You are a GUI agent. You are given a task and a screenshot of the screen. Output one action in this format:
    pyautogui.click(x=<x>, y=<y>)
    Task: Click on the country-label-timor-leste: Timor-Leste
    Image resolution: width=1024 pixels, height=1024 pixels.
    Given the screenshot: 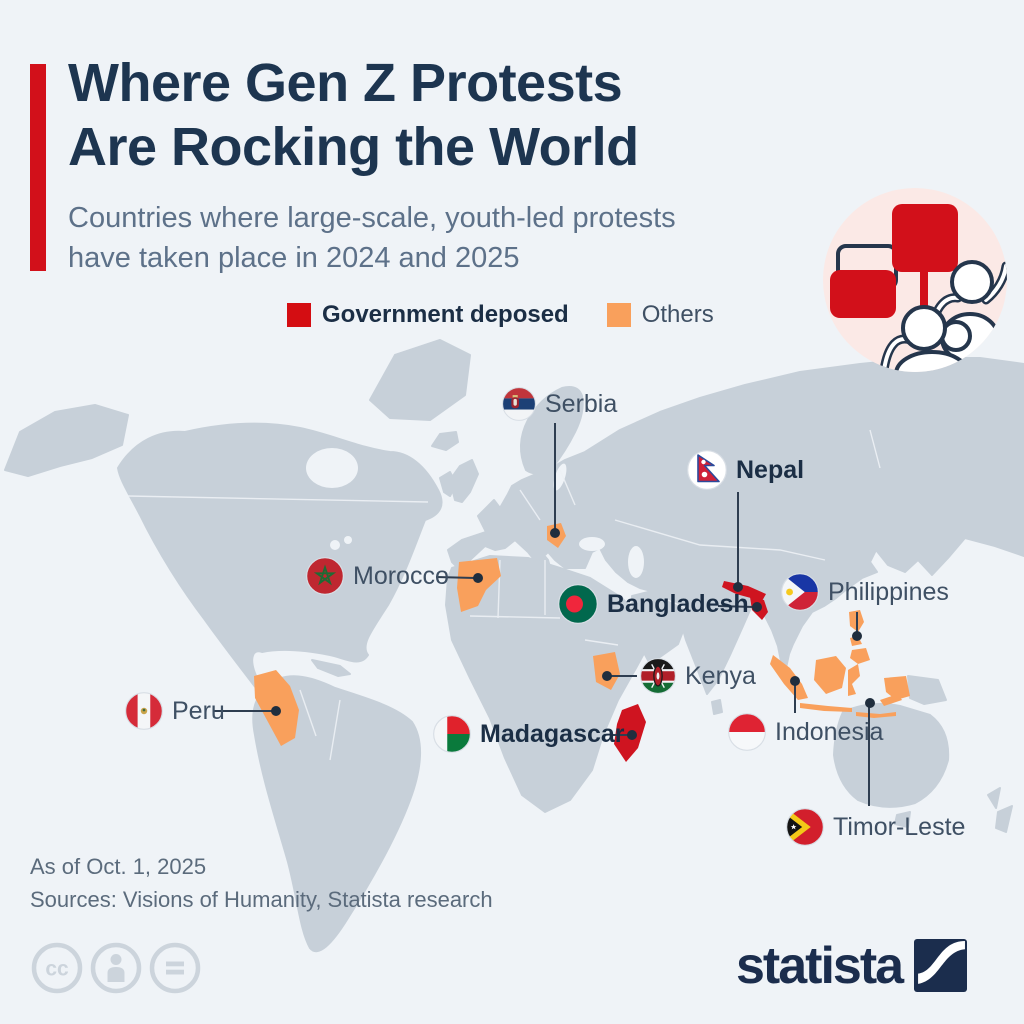 What is the action you would take?
    pyautogui.click(x=899, y=826)
    